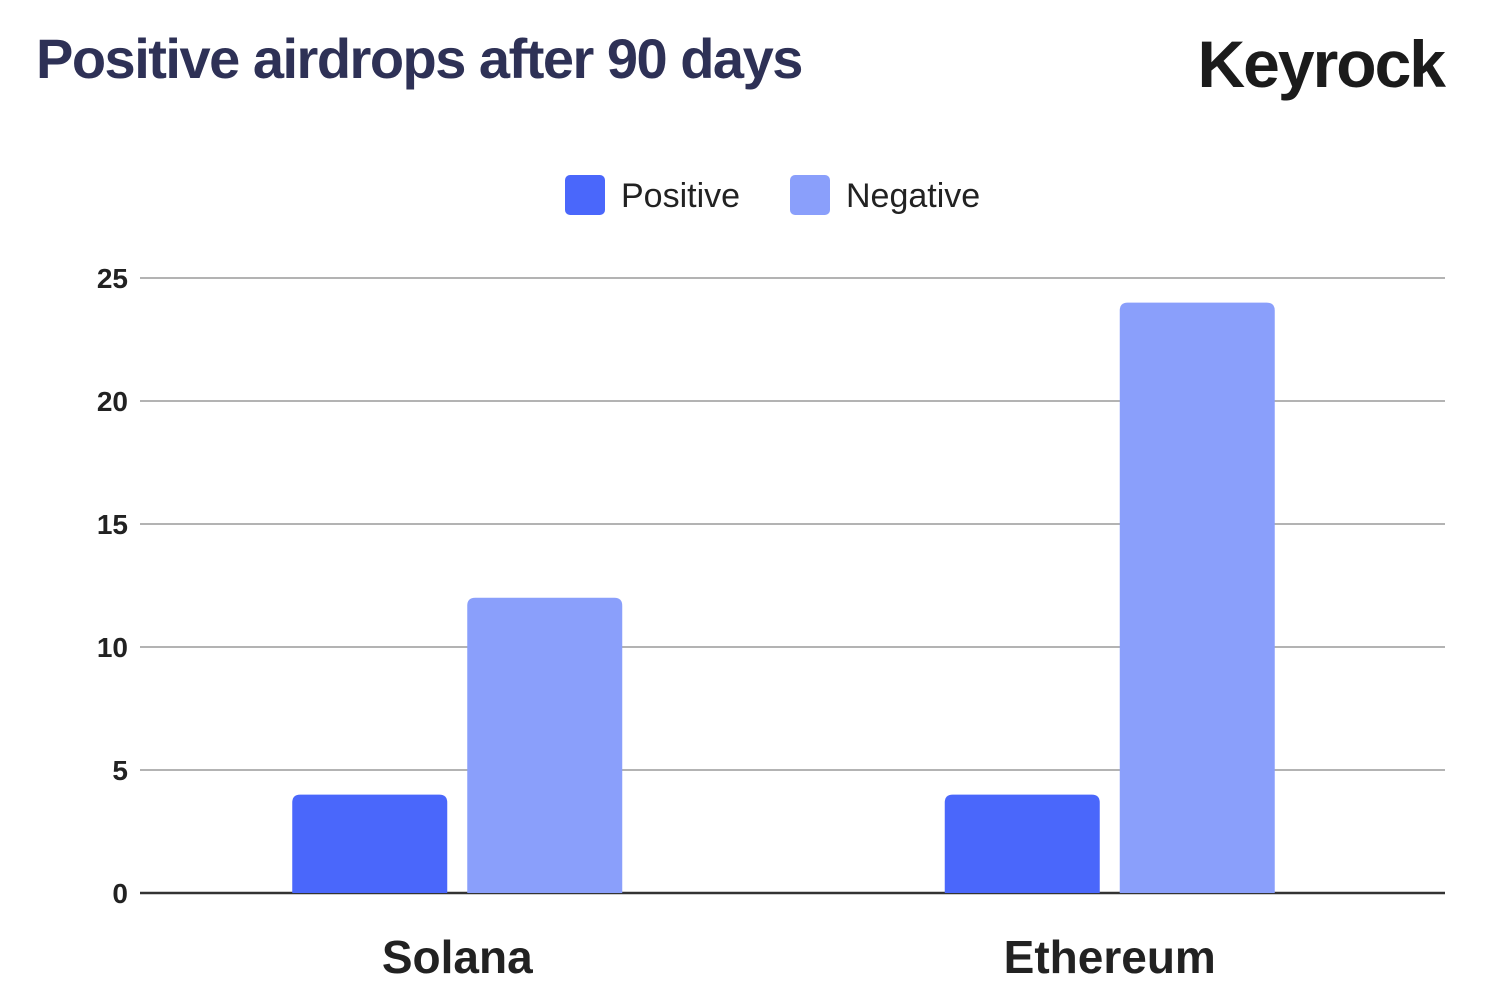 The height and width of the screenshot is (996, 1490). Describe the element at coordinates (680, 196) in the screenshot. I see `legend-label-positive: Positive` at that location.